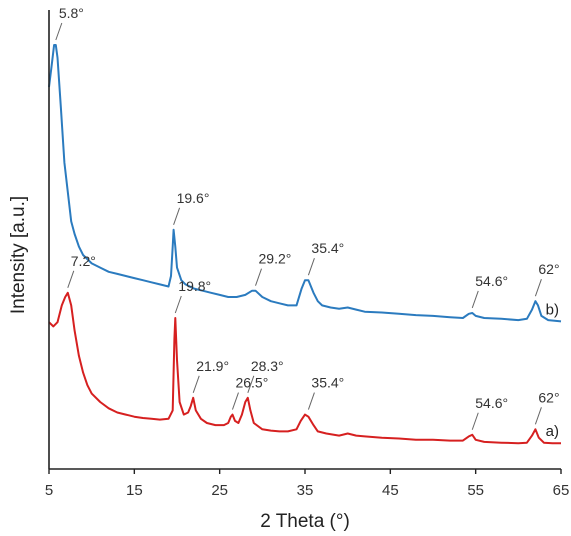 This screenshot has height=536, width=571. I want to click on x-tick-label: 5, so click(49, 490).